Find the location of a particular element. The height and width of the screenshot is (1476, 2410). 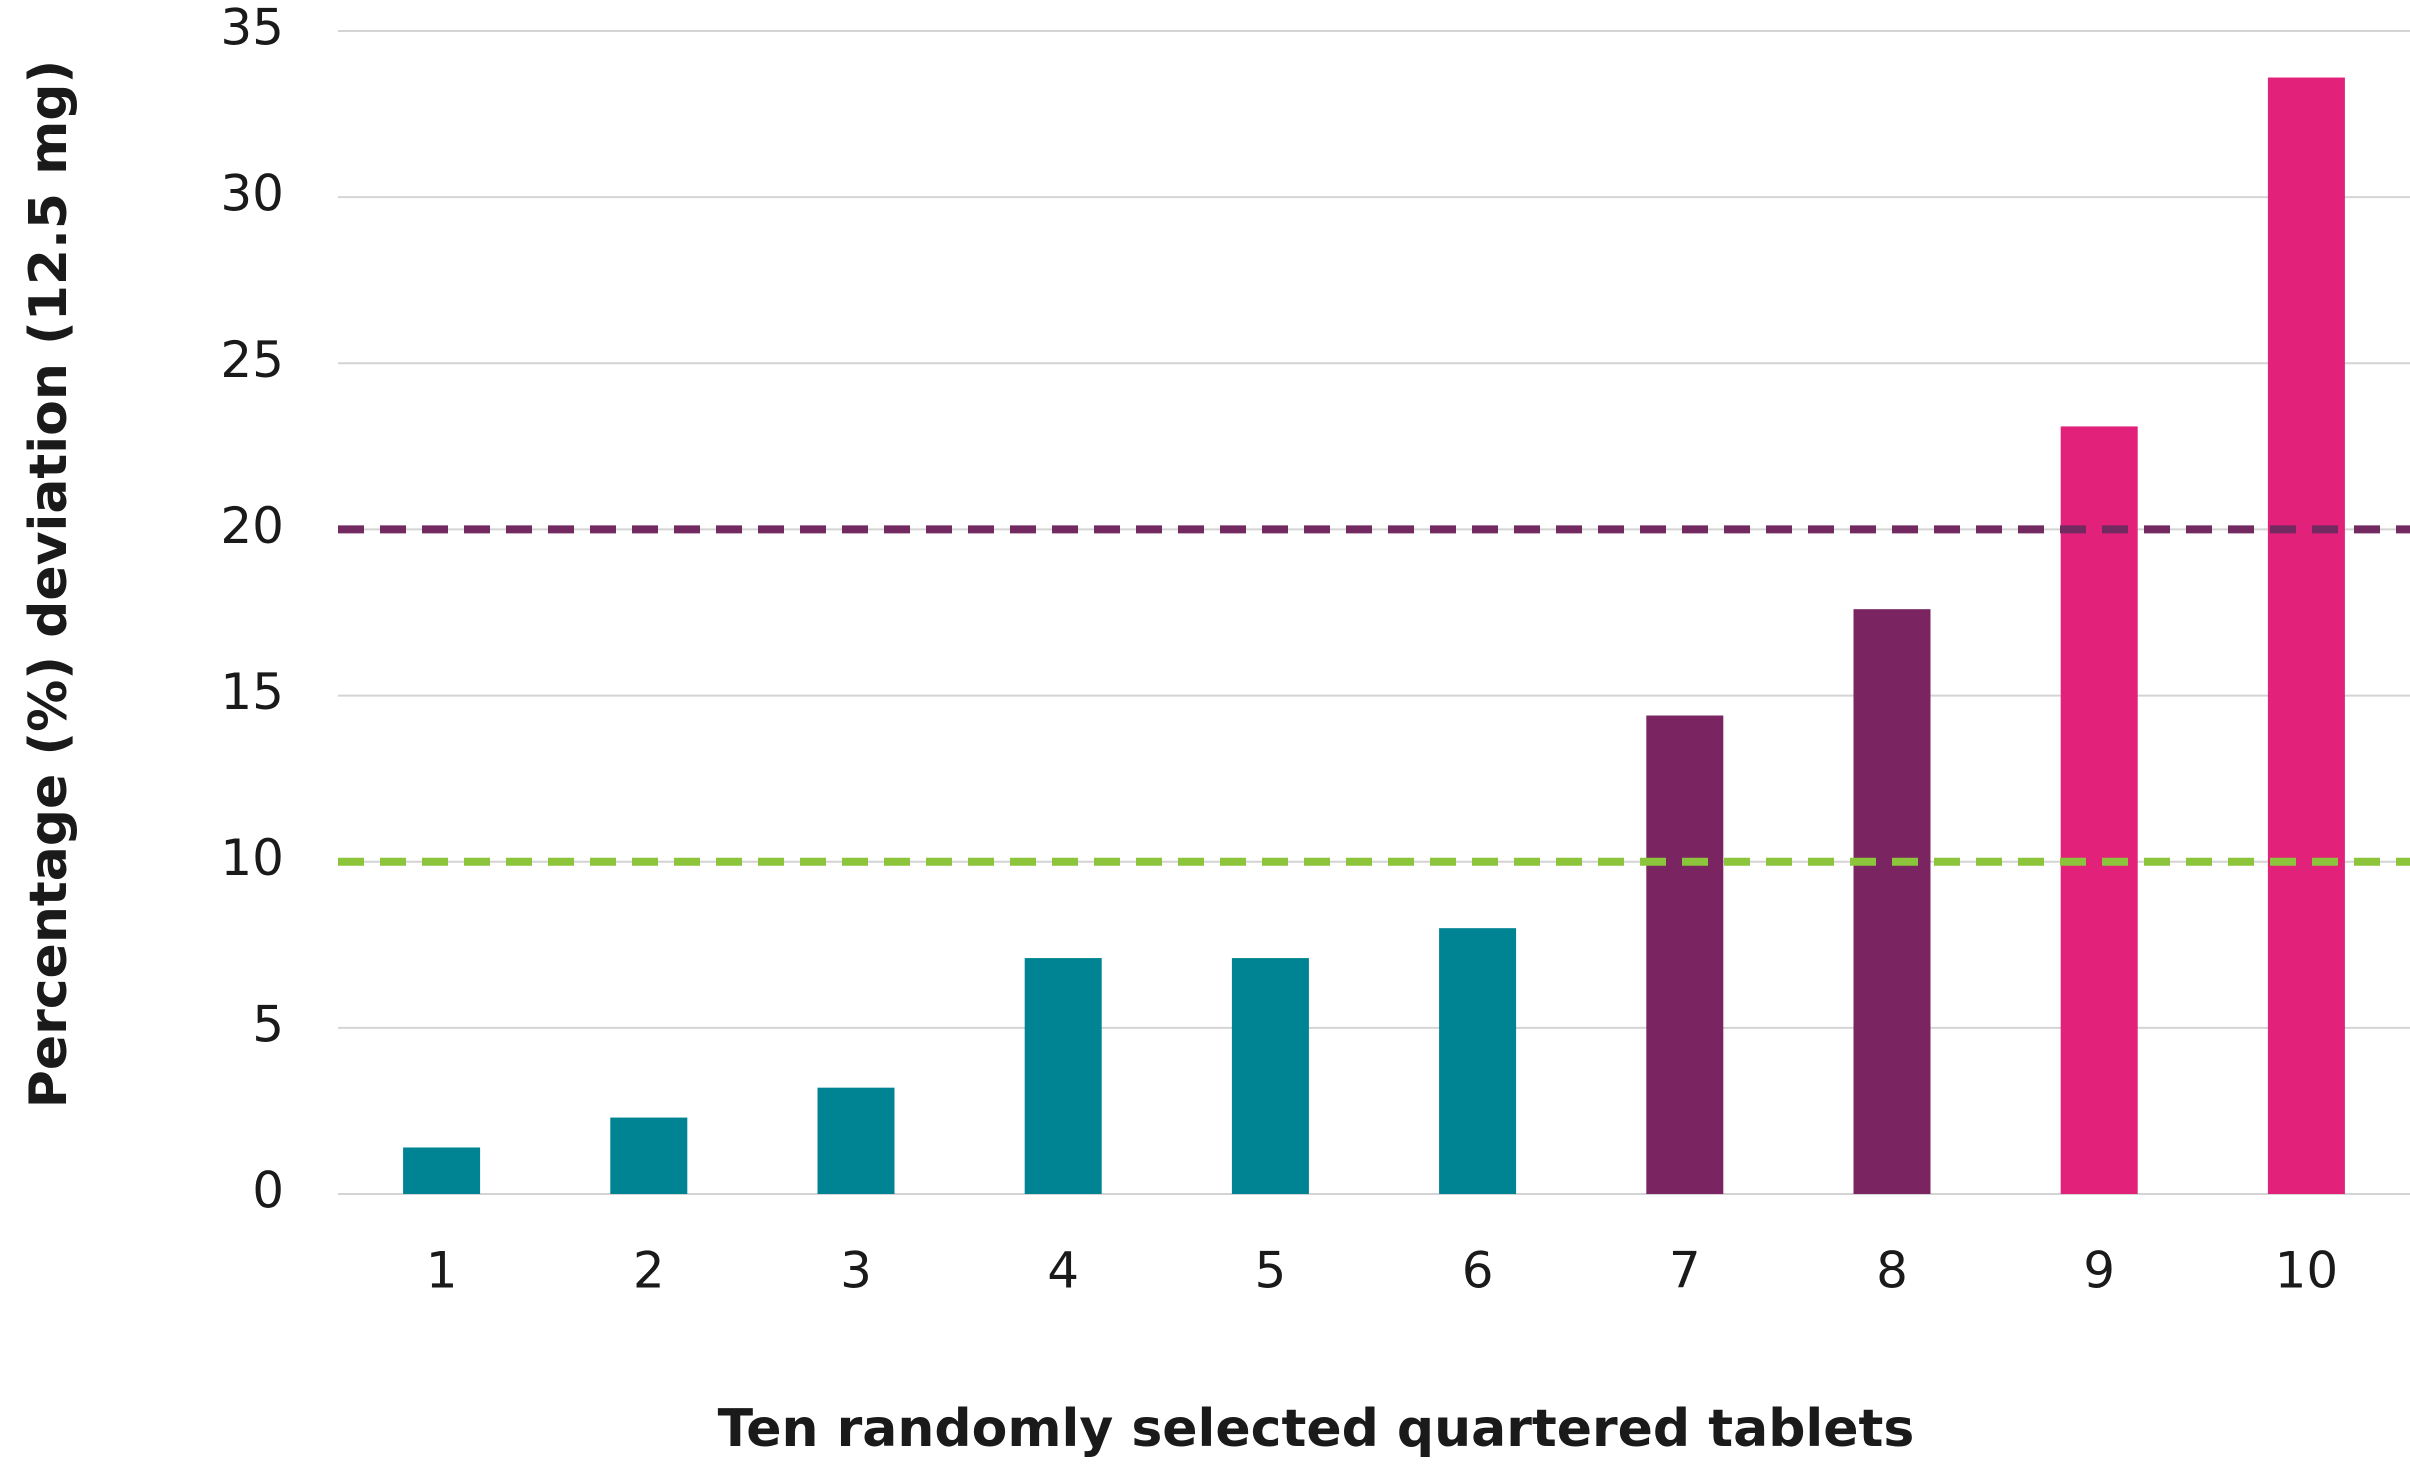

x-tick-label: 7 is located at coordinates (1685, 1271).